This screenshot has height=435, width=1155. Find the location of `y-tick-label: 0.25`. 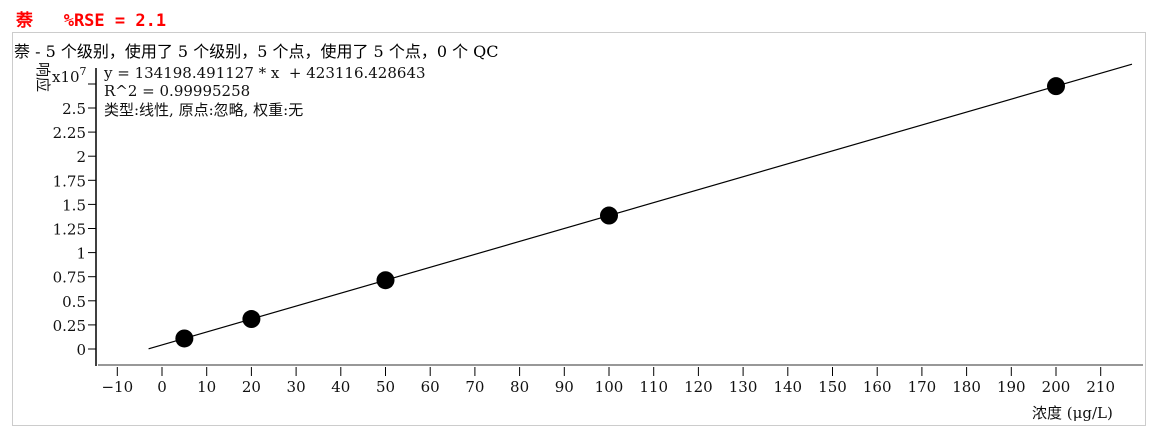

y-tick-label: 0.25 is located at coordinates (69, 326).